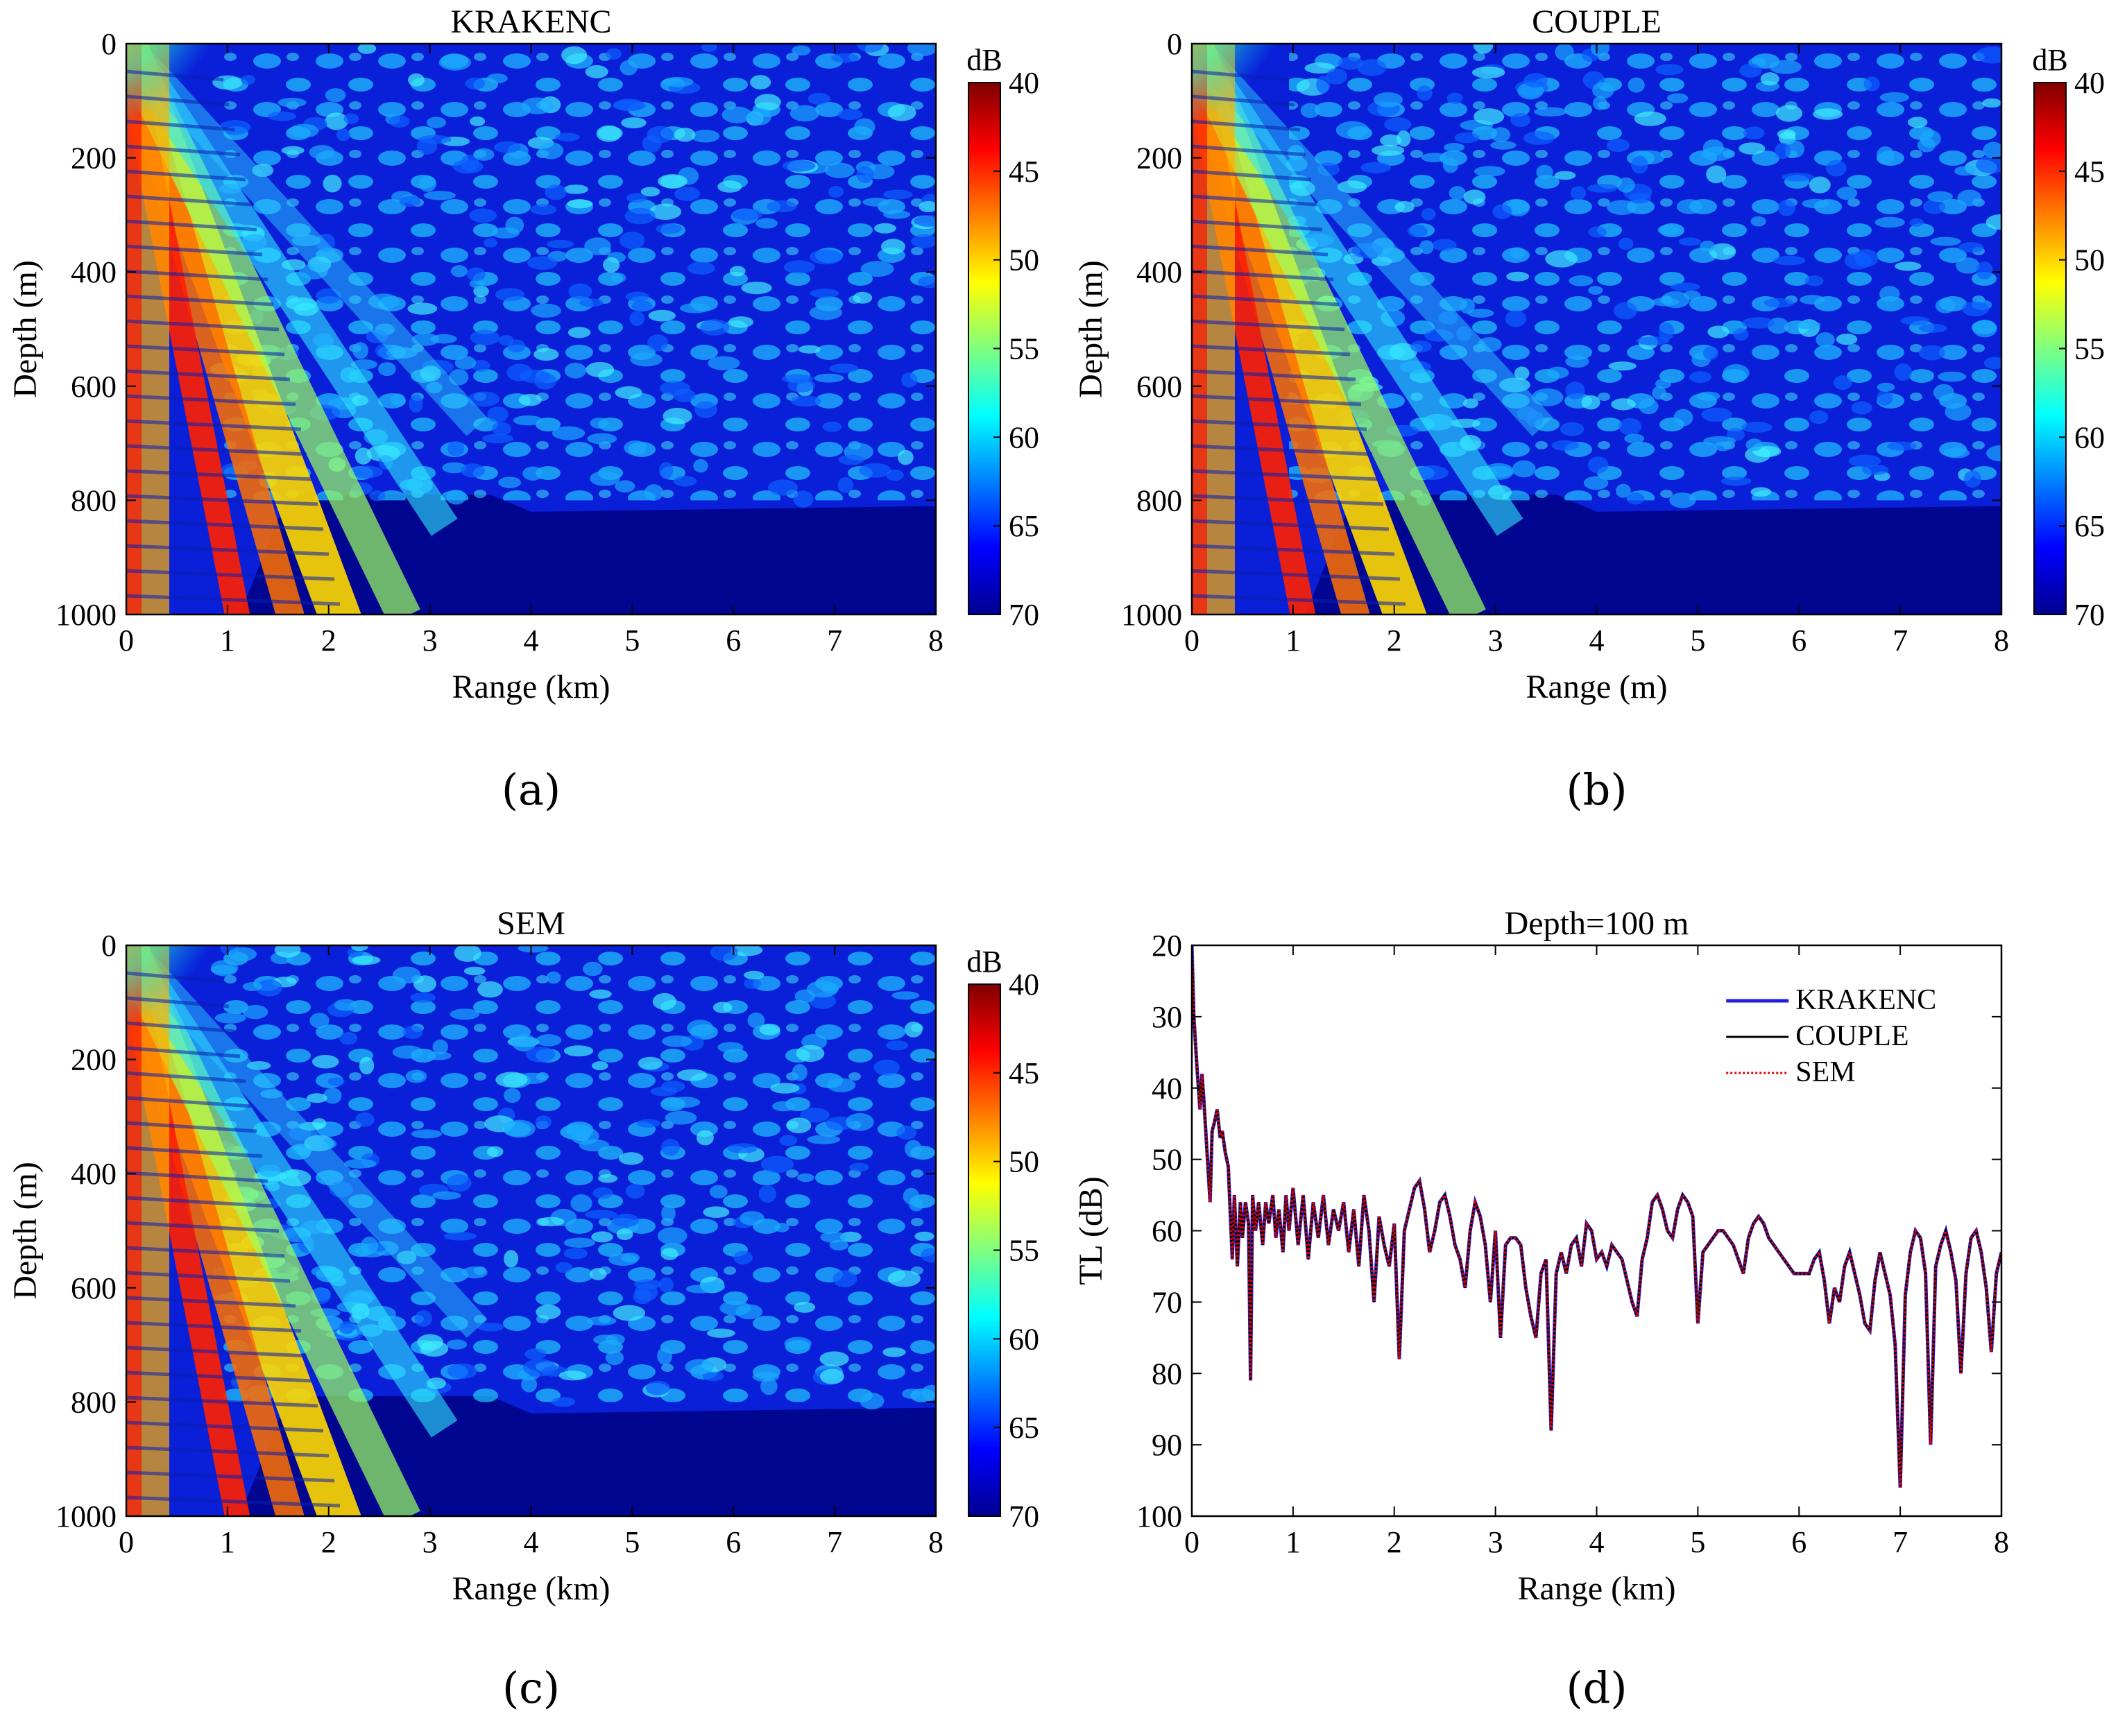  Describe the element at coordinates (531, 330) in the screenshot. I see `heatmap-field` at that location.